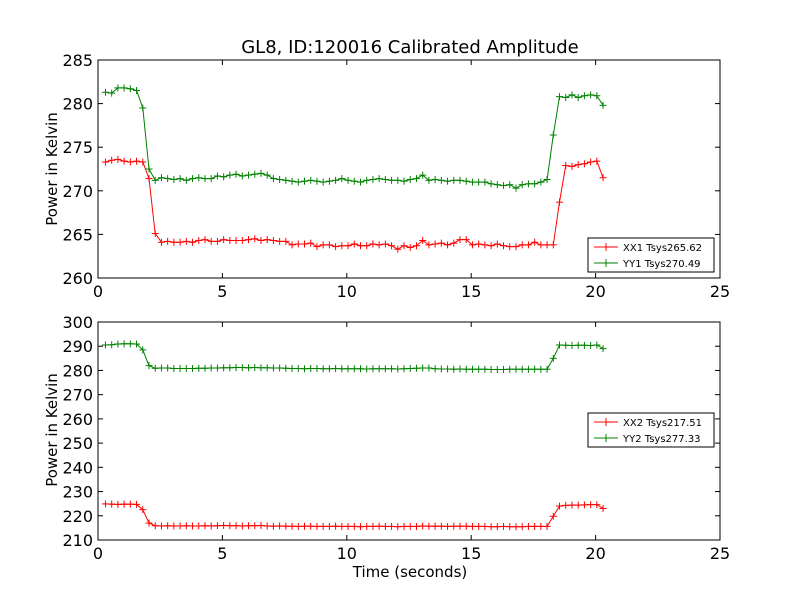 The width and height of the screenshot is (800, 600). Describe the element at coordinates (651, 255) in the screenshot. I see `chart-top-legend: XX1 Tsys265.62 YY1 Tsys270.49` at that location.